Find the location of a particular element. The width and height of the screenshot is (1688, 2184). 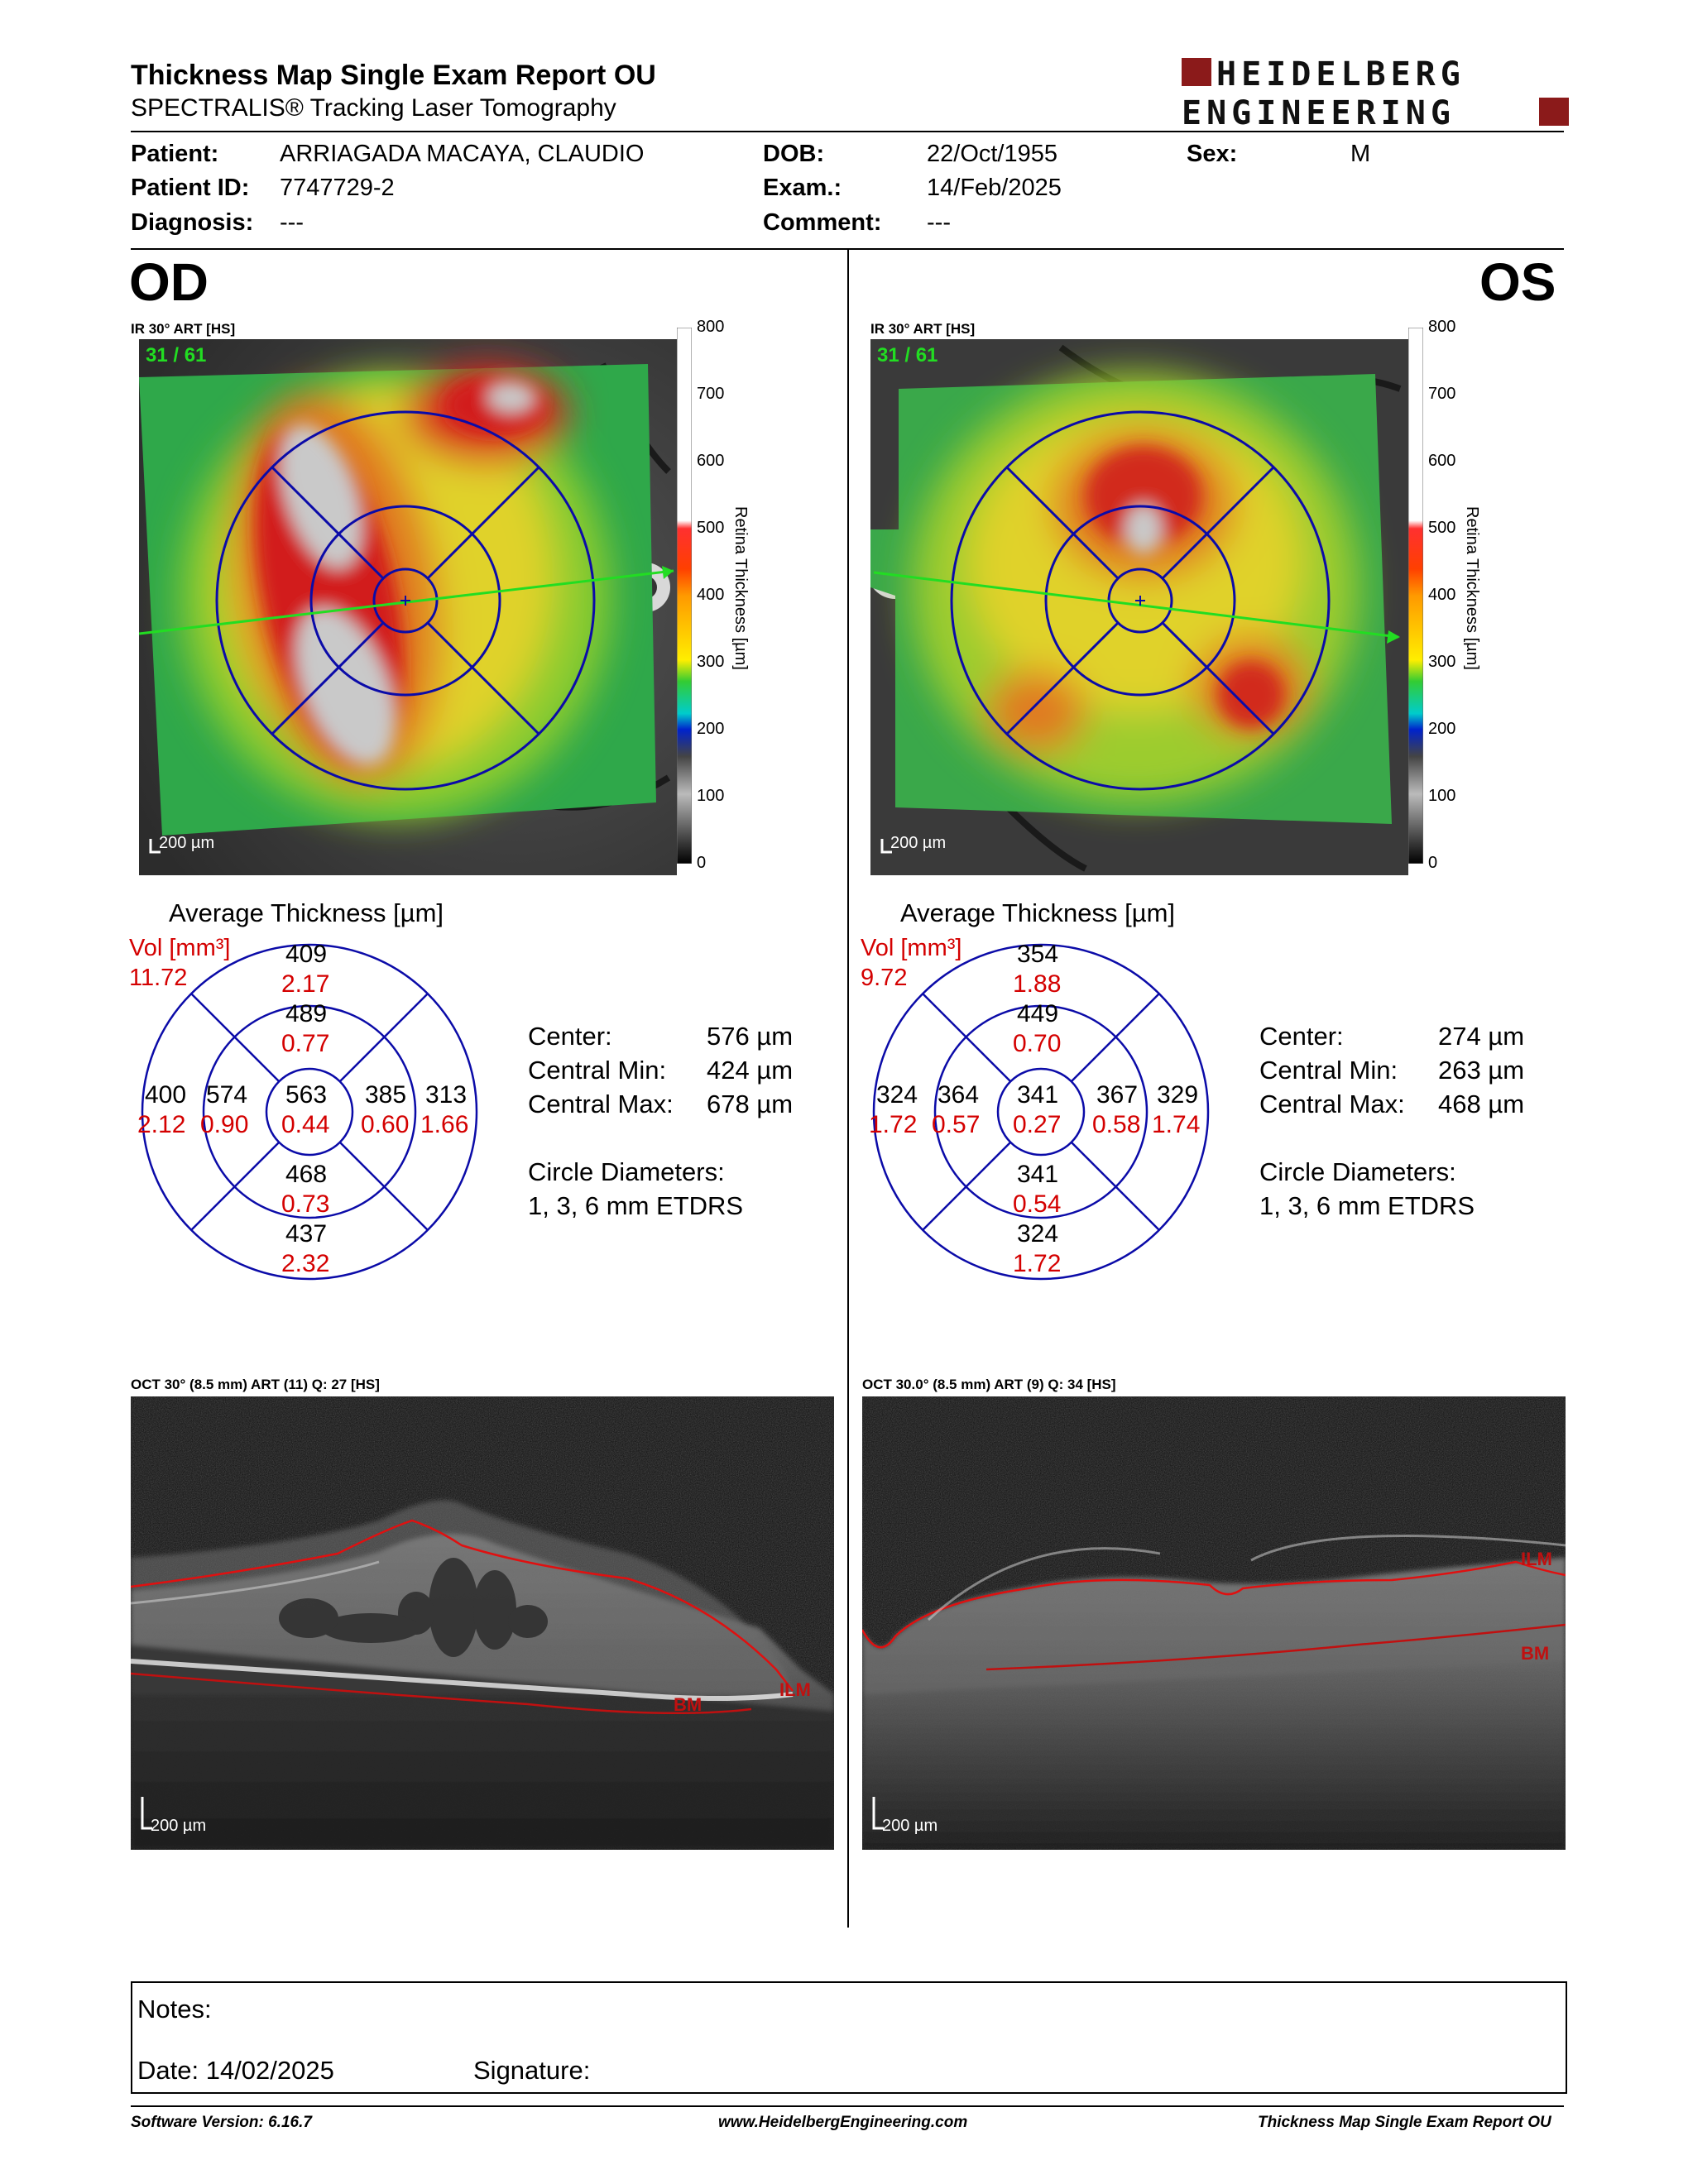

od-average-thickness-title: Average Thickness [µm] is located at coordinates (306, 912).